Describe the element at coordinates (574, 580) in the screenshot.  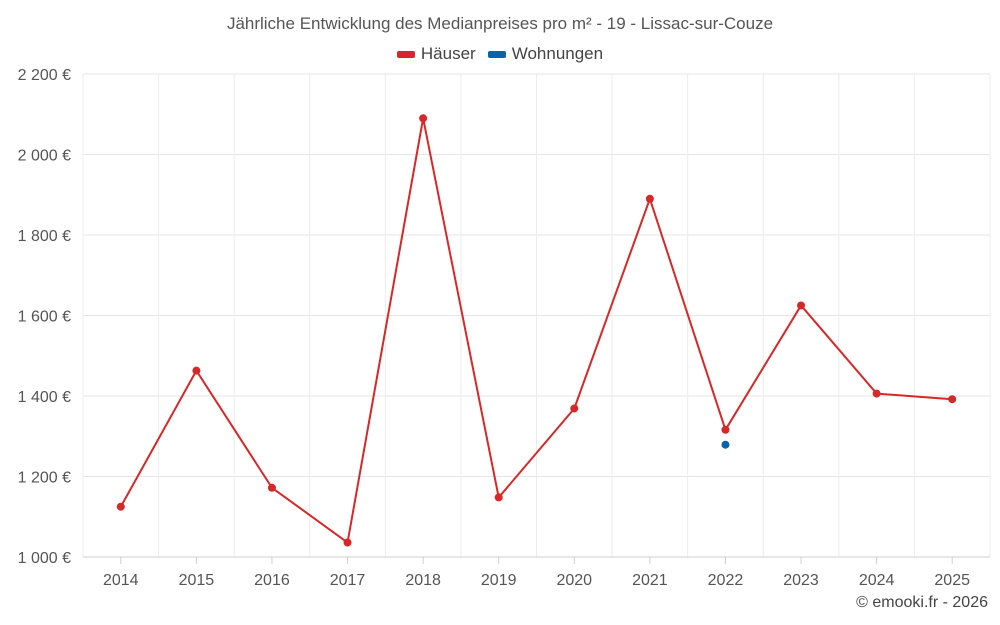
I see `x-tick-label: 2020` at that location.